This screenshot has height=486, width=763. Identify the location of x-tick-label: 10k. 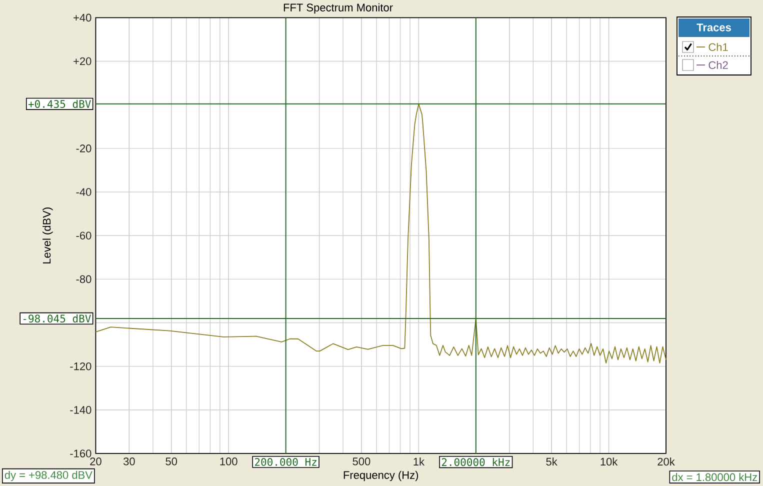
(609, 462).